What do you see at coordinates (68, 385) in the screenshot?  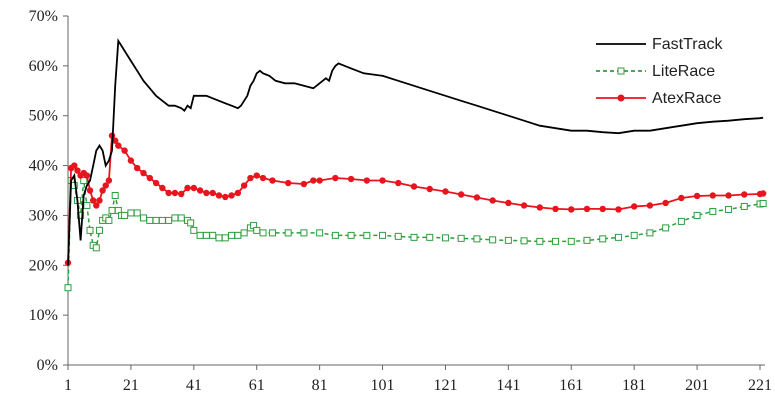 I see `x-tick-label: 1` at bounding box center [68, 385].